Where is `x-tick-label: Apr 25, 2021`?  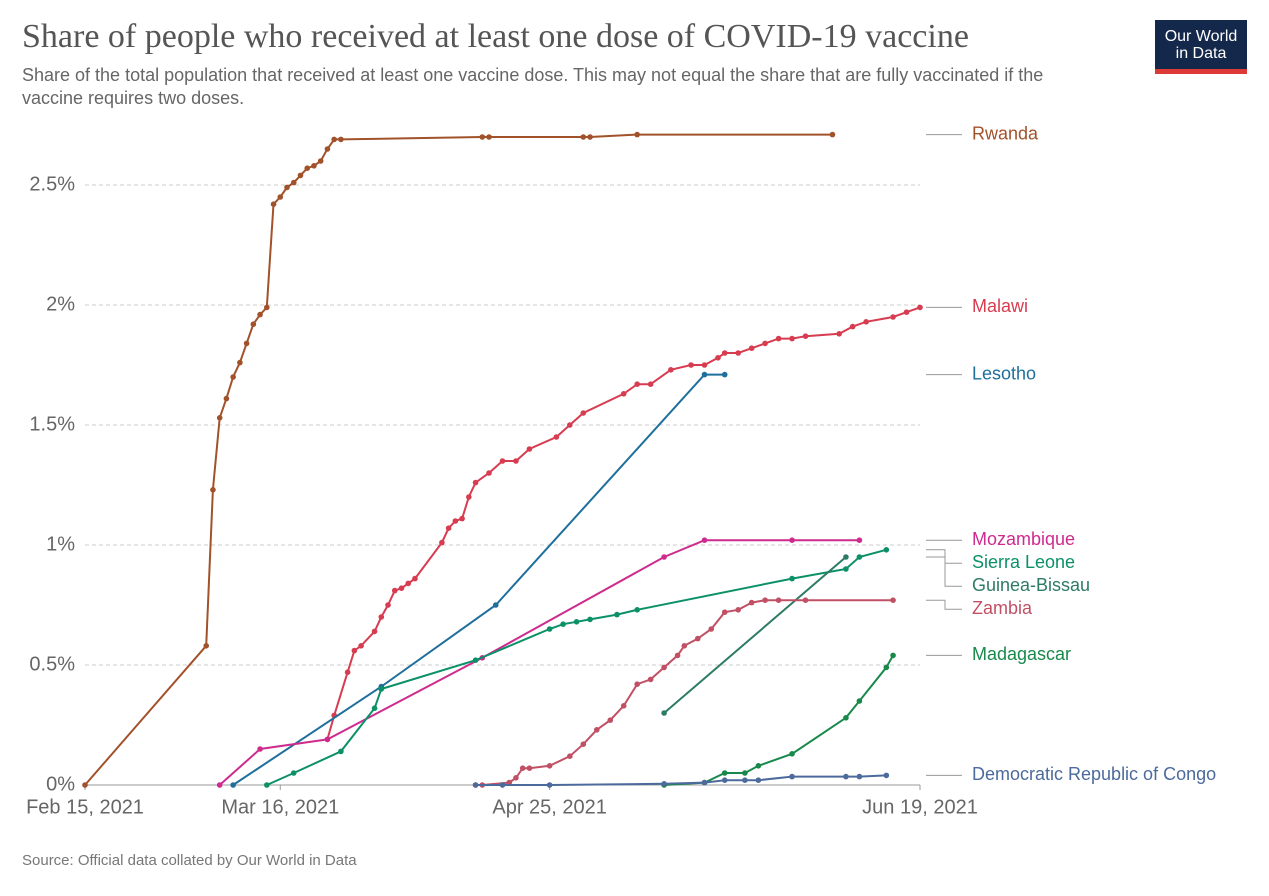 x-tick-label: Apr 25, 2021 is located at coordinates (549, 807).